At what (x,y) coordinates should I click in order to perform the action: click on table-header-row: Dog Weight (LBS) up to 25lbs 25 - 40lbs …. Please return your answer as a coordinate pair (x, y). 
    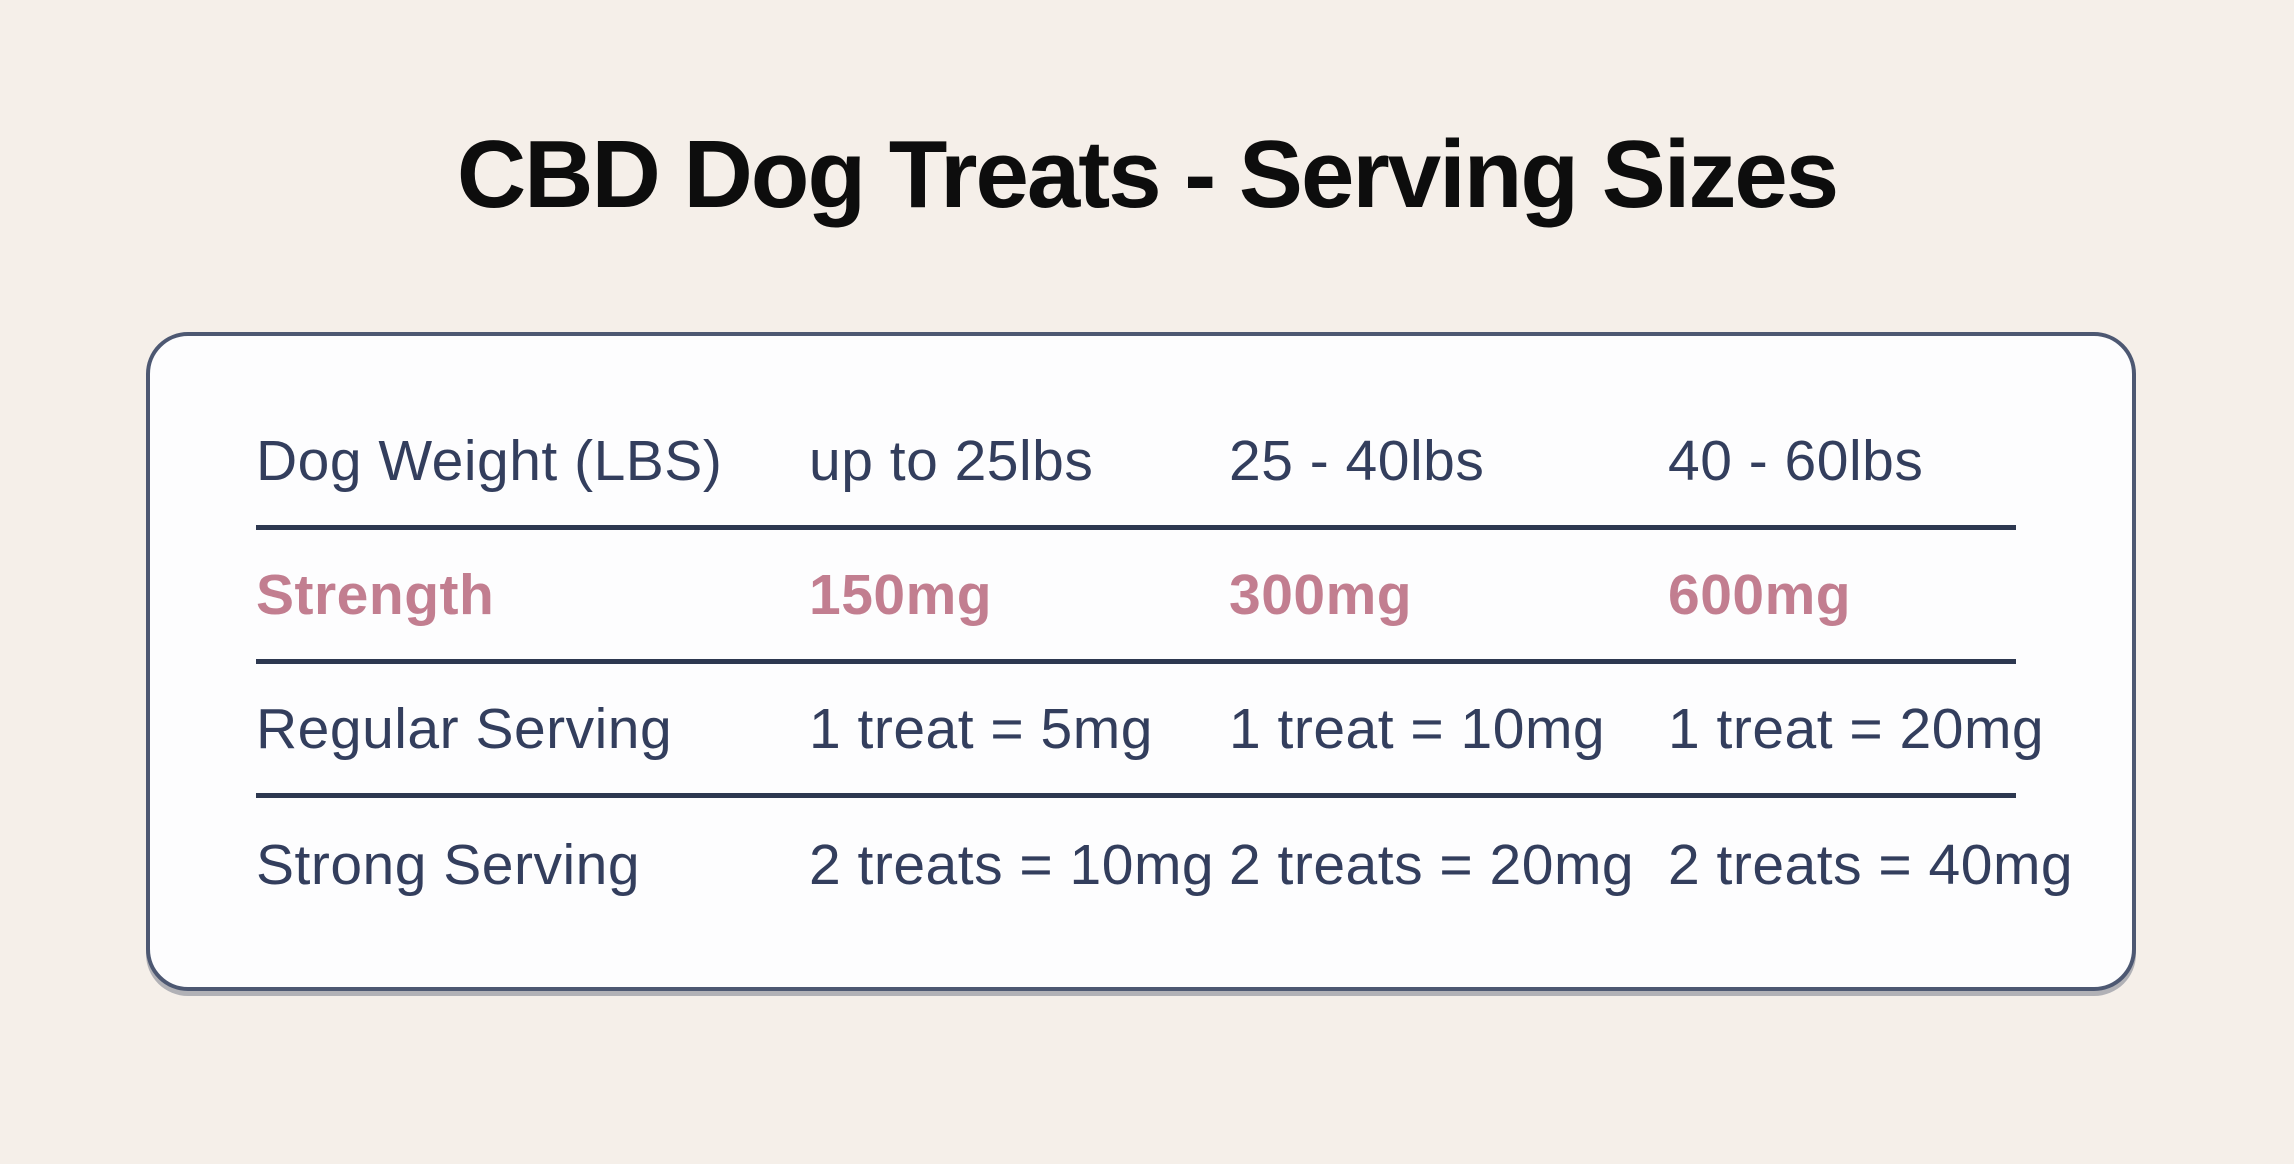
    Looking at the image, I should click on (1136, 463).